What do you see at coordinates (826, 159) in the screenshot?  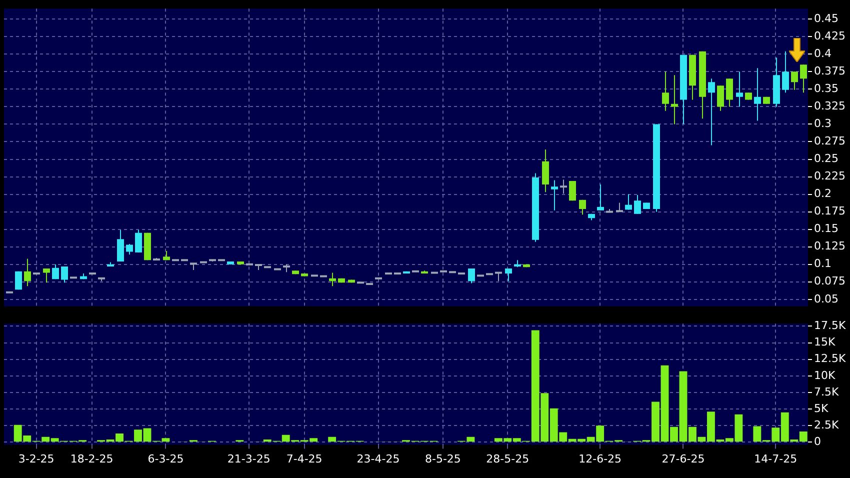 I see `y-tick-label: 0.25` at bounding box center [826, 159].